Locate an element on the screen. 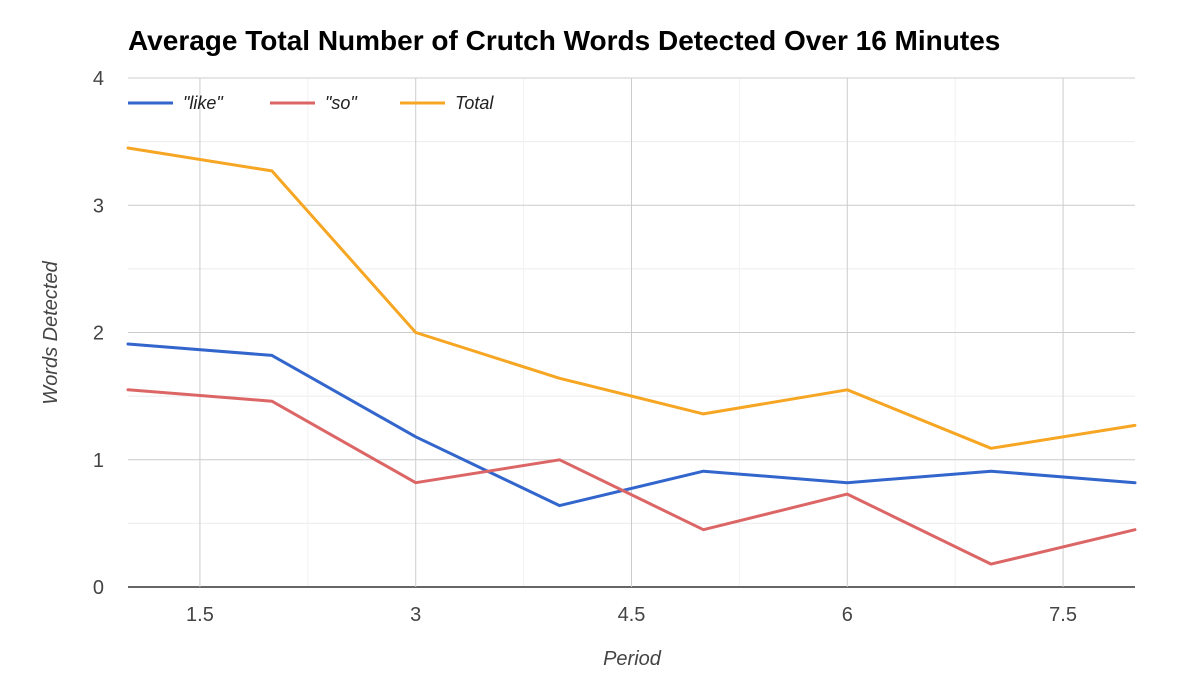 The width and height of the screenshot is (1200, 686). y-tick-label: 3 is located at coordinates (98, 206).